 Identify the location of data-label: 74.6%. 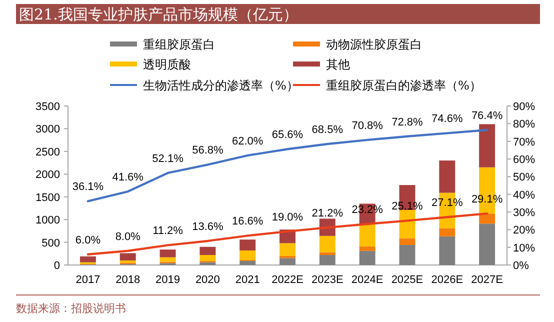
(447, 119).